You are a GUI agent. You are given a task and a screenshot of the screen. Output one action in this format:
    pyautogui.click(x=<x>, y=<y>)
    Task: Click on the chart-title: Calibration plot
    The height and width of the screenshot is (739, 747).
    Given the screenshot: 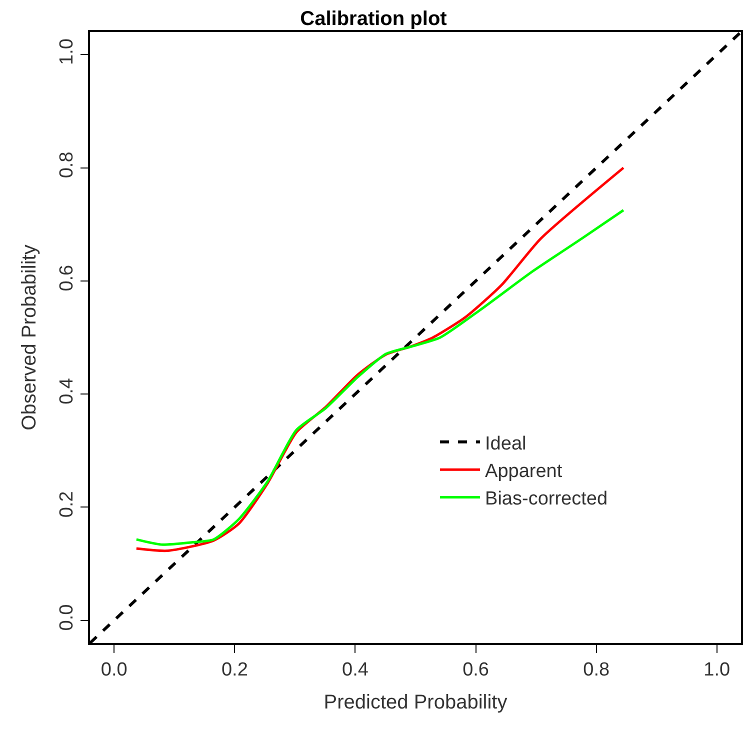 What is the action you would take?
    pyautogui.click(x=374, y=19)
    